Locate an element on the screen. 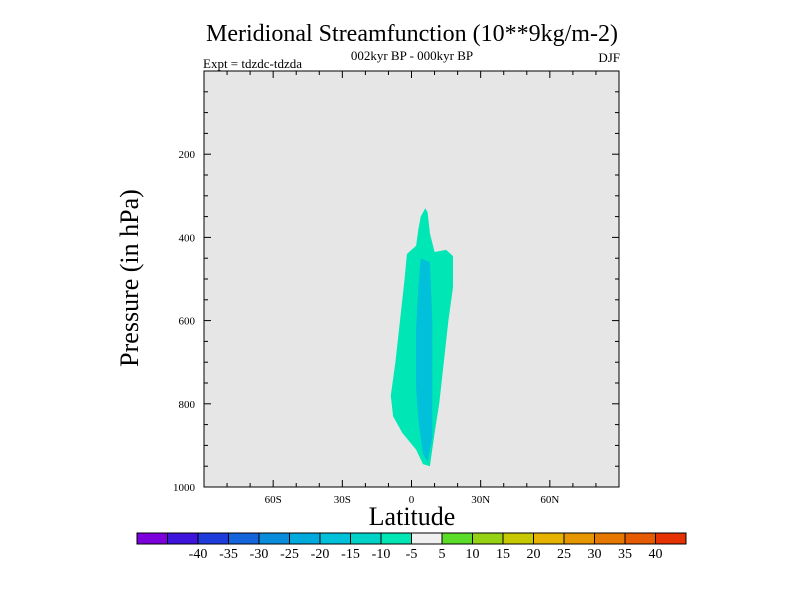 This screenshot has height=600, width=800. y-tick-label: 1000 is located at coordinates (184, 488).